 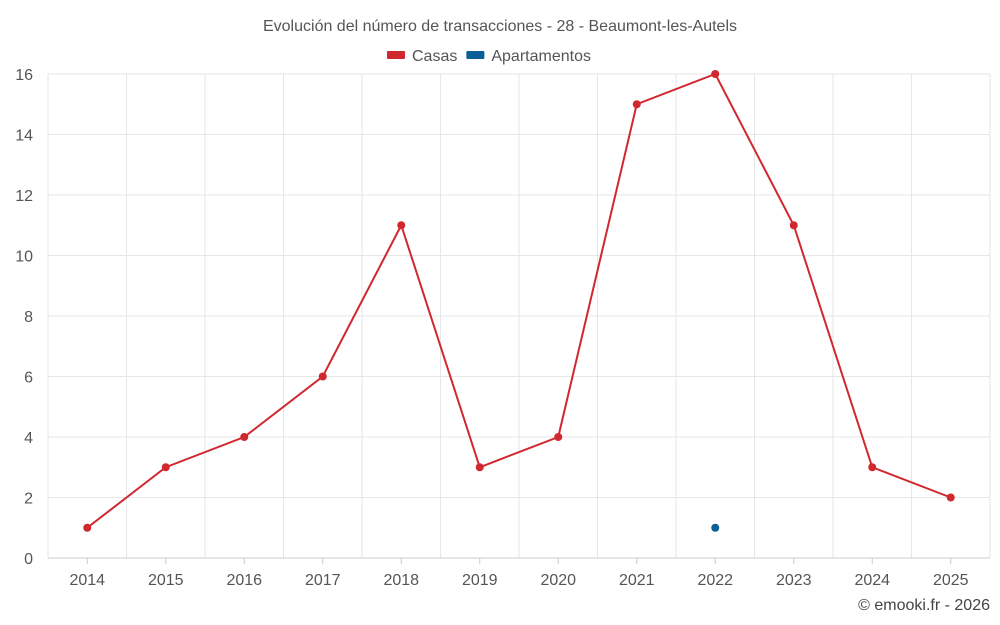 What do you see at coordinates (28, 378) in the screenshot?
I see `y-tick-label: 6` at bounding box center [28, 378].